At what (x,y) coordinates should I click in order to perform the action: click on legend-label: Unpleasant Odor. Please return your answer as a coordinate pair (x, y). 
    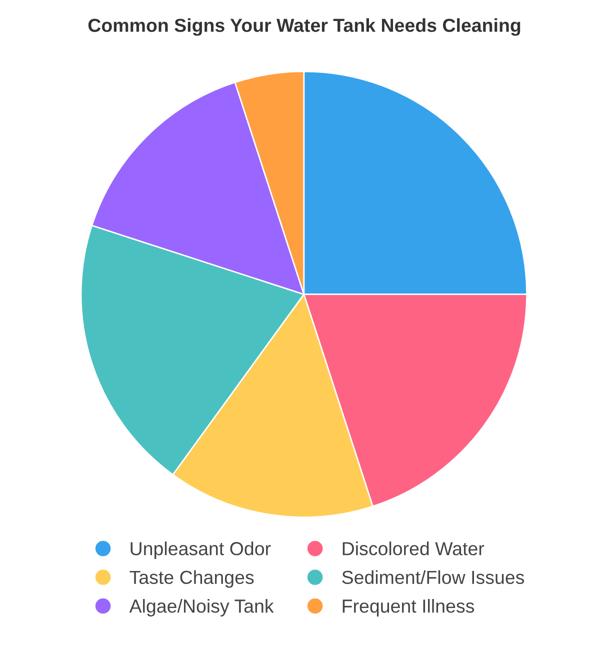
    Looking at the image, I should click on (200, 551).